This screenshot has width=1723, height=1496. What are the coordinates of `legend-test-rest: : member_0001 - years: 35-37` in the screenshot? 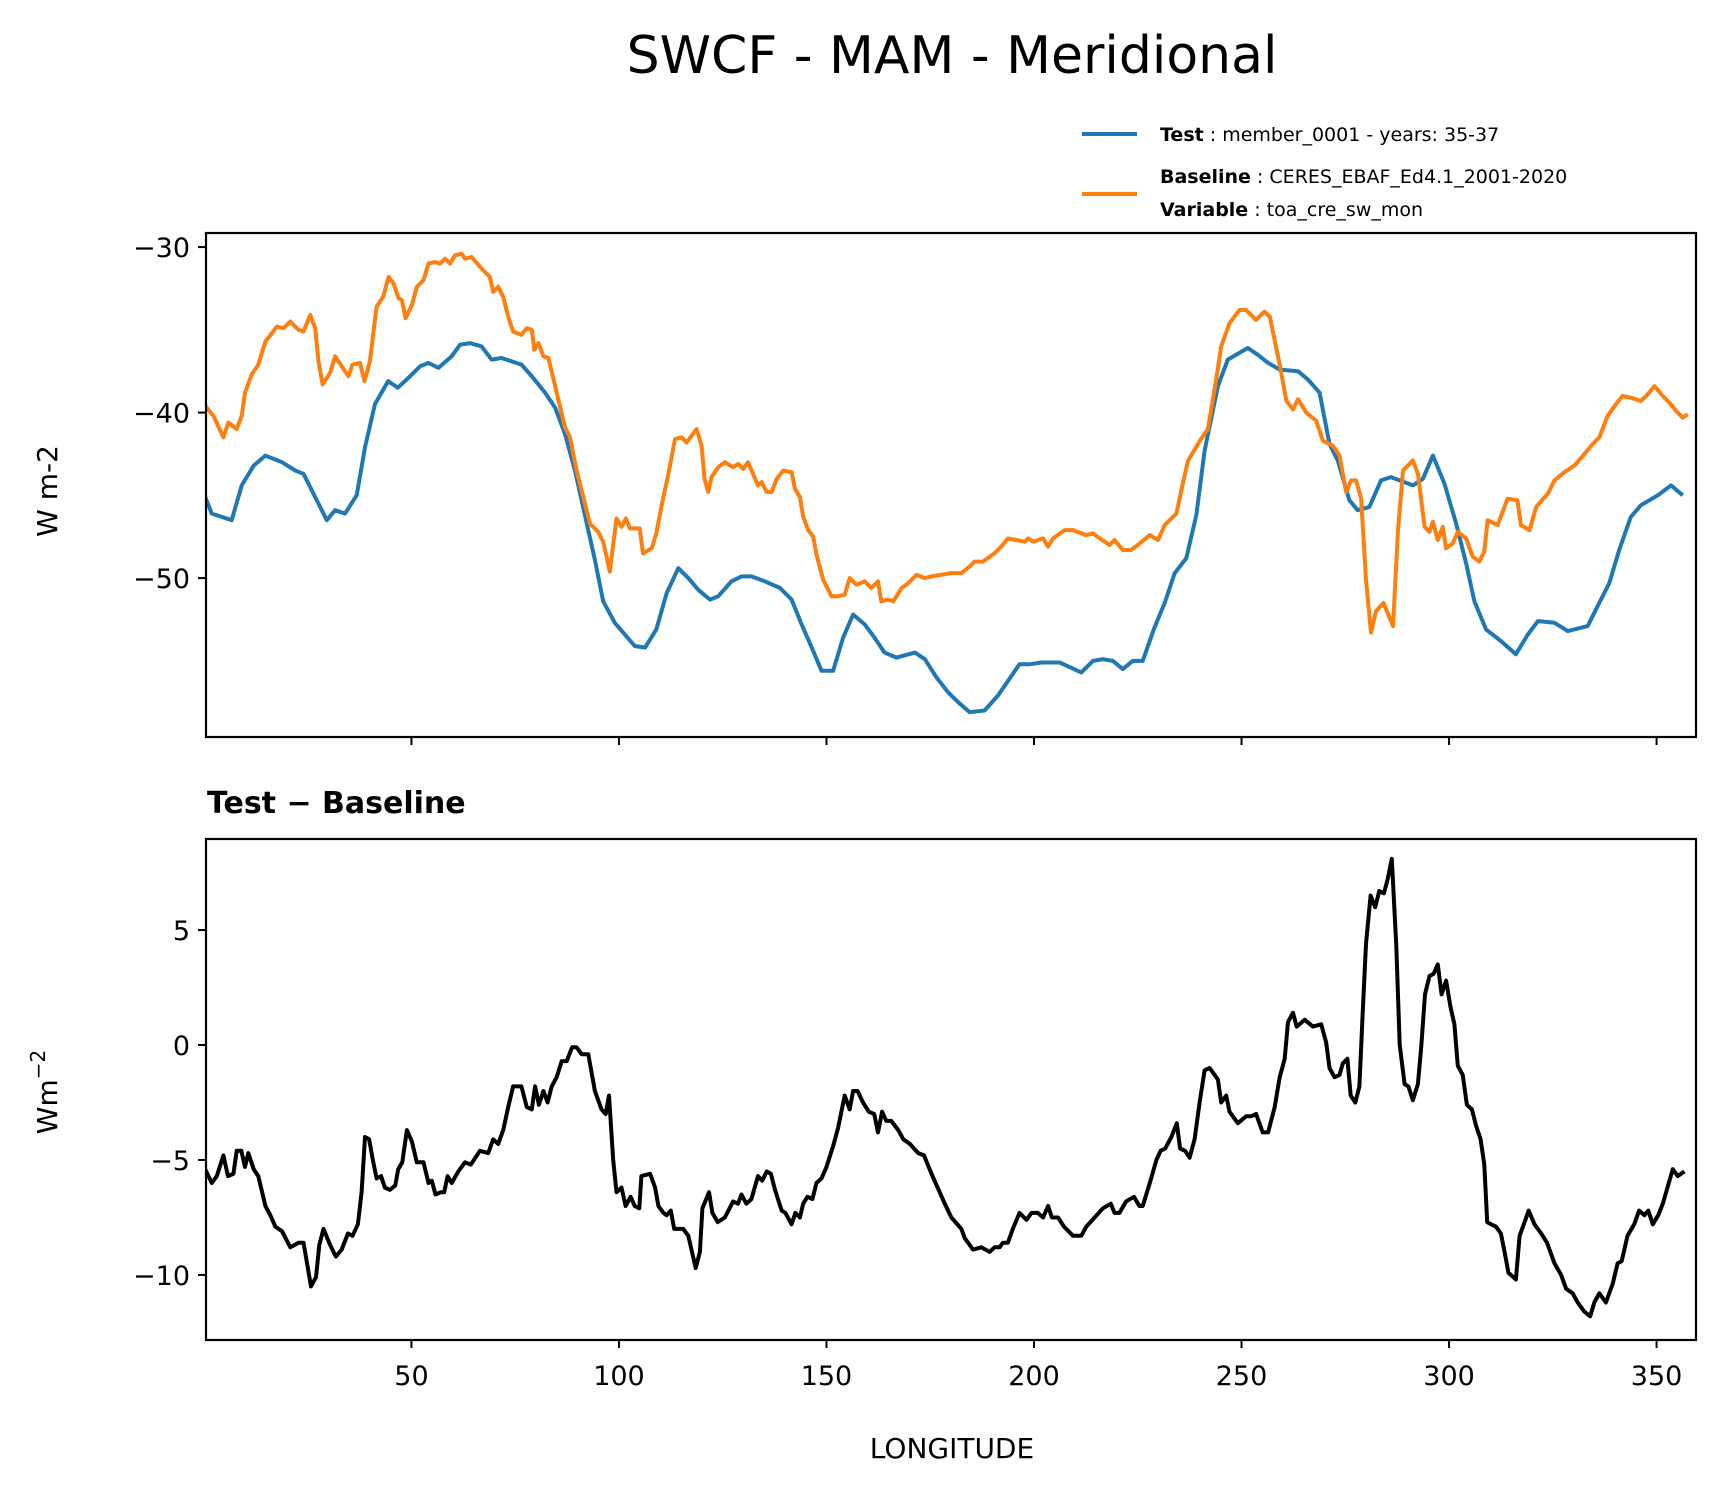 It's located at (1351, 135).